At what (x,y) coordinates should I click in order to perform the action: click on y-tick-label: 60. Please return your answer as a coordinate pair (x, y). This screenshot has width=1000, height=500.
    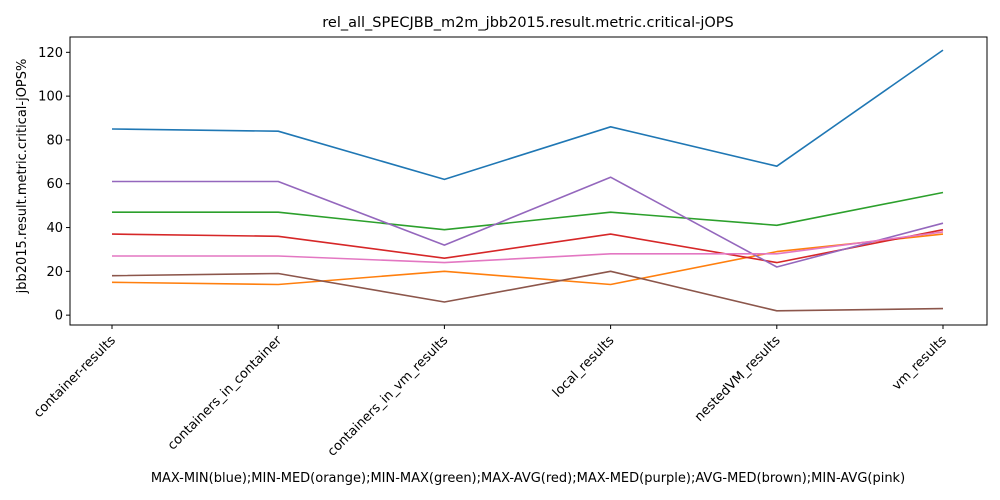
    Looking at the image, I should click on (54, 184).